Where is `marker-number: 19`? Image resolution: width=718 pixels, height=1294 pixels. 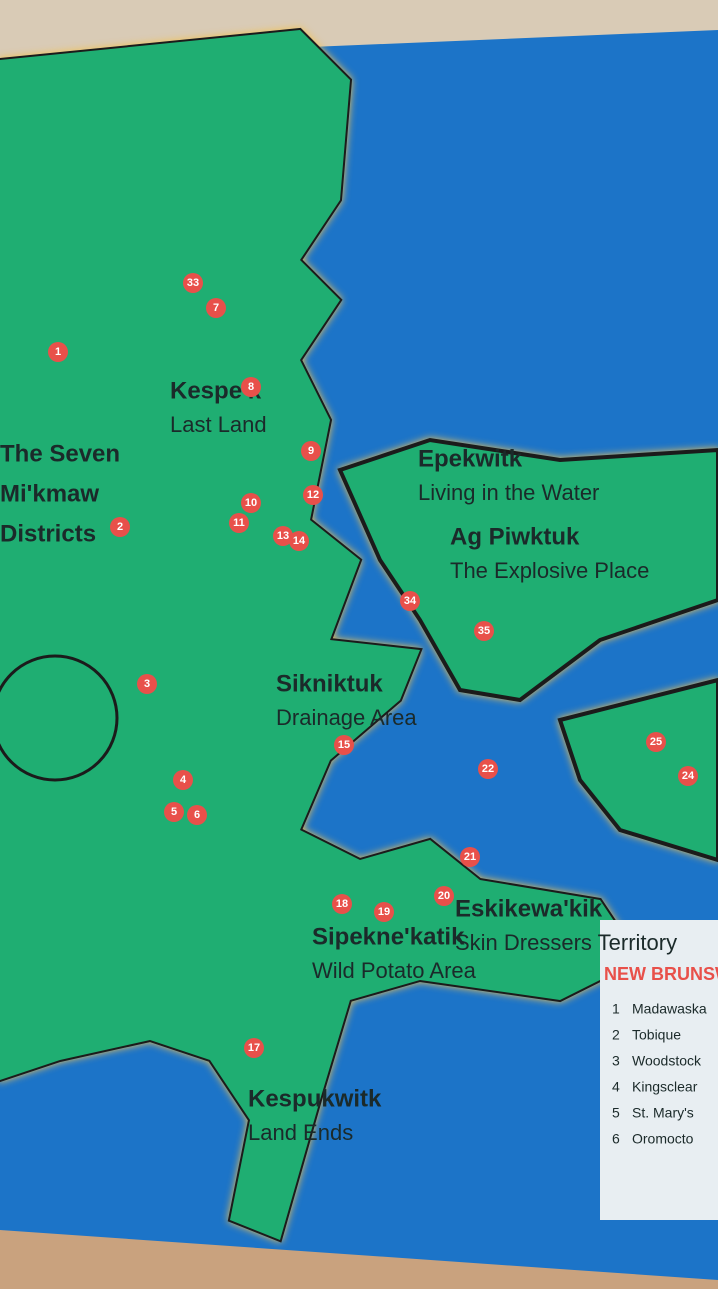
marker-number: 19 is located at coordinates (384, 912).